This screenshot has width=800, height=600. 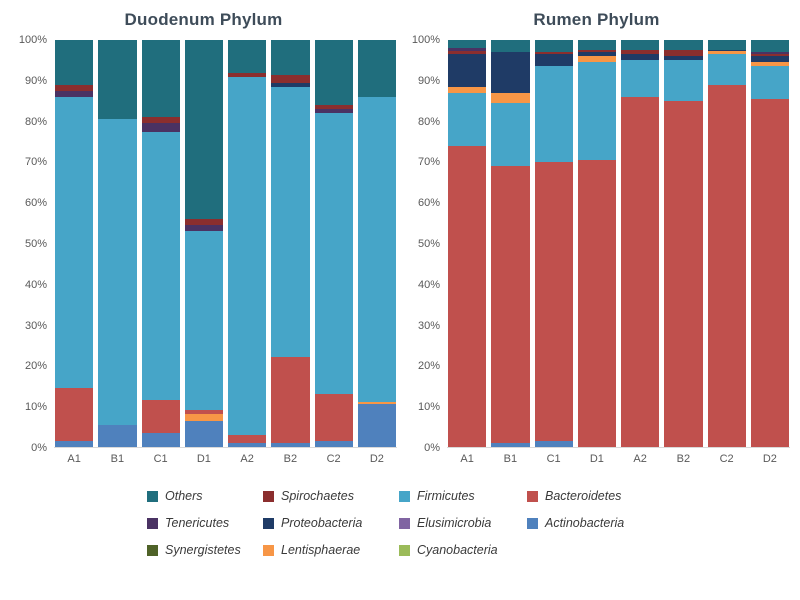 I want to click on legend-label: Others, so click(x=184, y=496).